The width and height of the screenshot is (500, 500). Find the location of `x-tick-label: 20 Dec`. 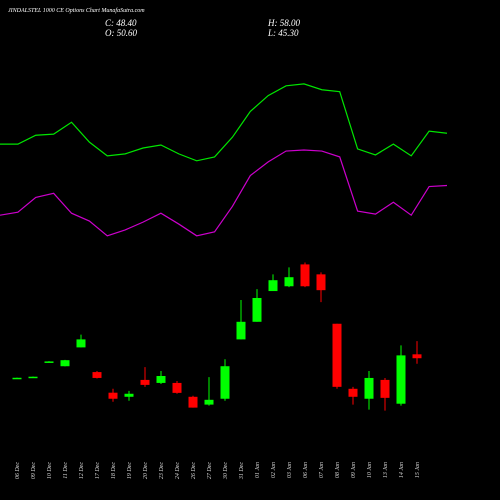

x-tick-label: 20 Dec is located at coordinates (146, 470).